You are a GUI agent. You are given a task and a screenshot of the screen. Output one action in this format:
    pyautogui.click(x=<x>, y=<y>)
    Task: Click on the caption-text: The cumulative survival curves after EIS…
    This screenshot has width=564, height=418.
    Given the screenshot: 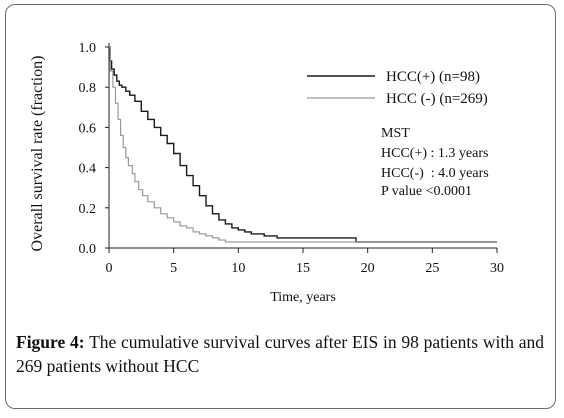 What is the action you would take?
    pyautogui.click(x=280, y=354)
    